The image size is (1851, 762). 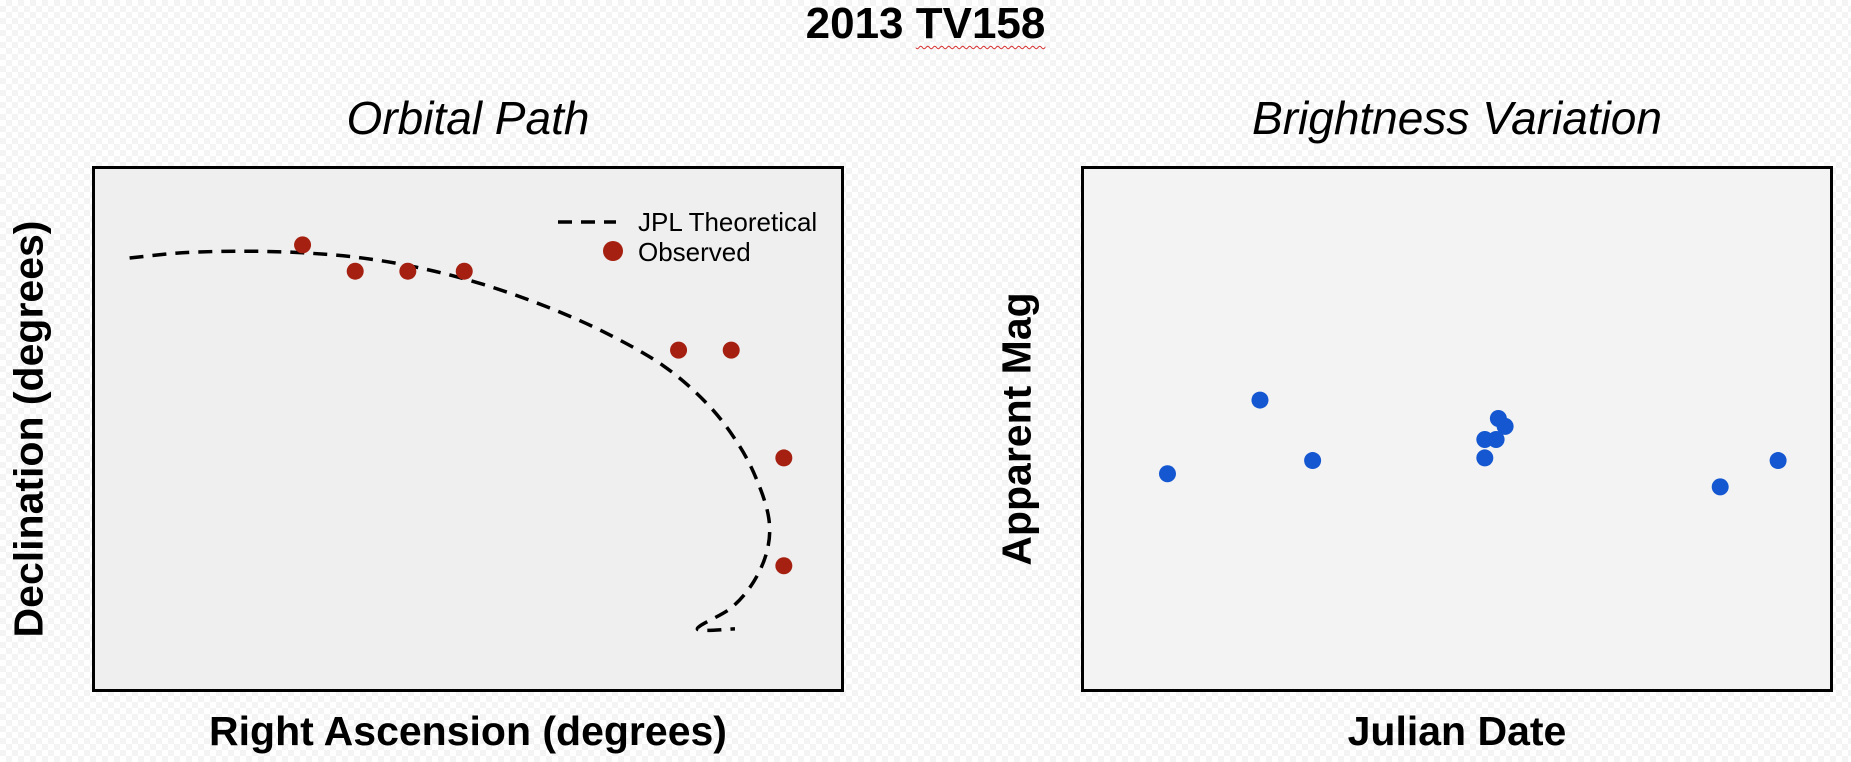 I want to click on figure-title-prefix: 2013, so click(x=860, y=24).